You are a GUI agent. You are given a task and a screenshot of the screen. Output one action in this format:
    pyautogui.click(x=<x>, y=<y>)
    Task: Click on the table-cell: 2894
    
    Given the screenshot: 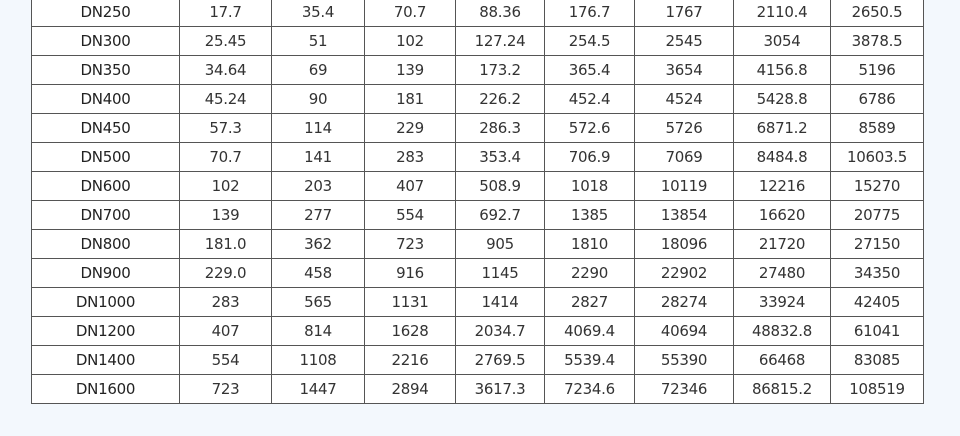 What is the action you would take?
    pyautogui.click(x=410, y=389)
    